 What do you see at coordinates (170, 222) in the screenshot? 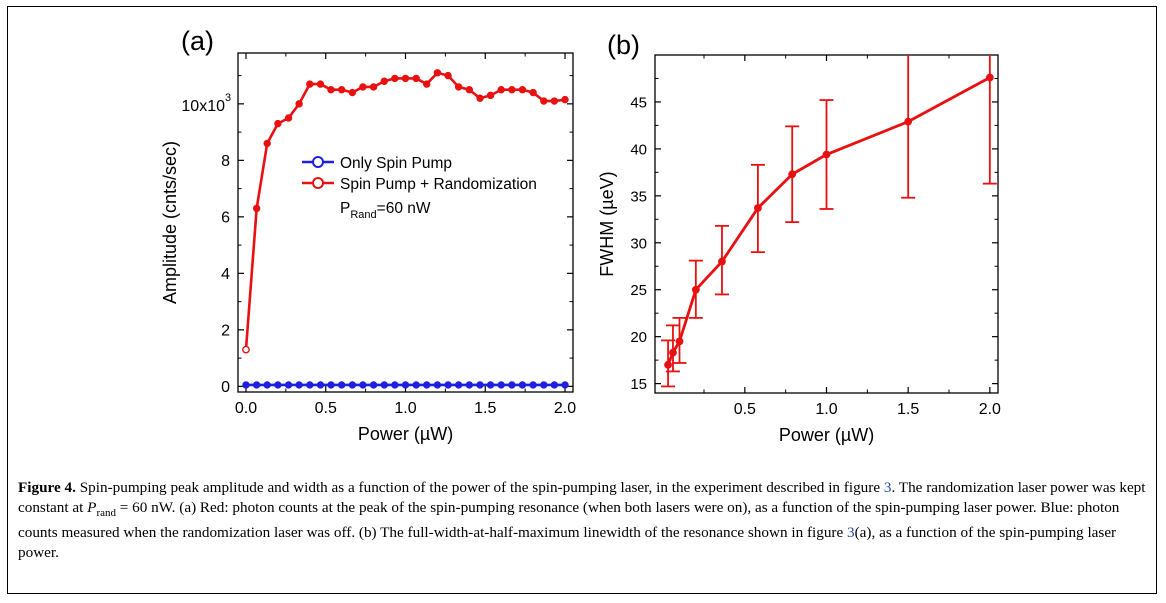
I see `y-axis-label: Amplitude (cnts/sec)` at bounding box center [170, 222].